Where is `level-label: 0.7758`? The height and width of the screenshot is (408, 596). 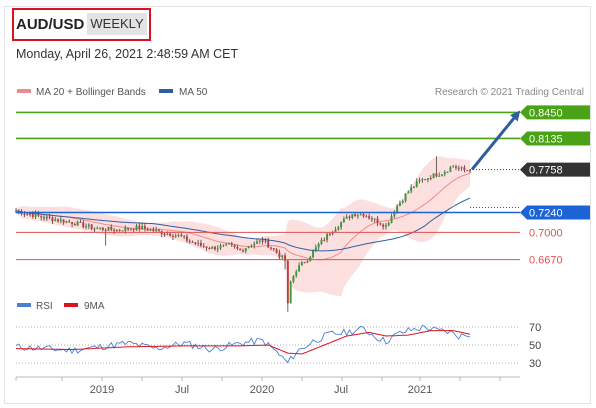 level-label: 0.7758 is located at coordinates (546, 171).